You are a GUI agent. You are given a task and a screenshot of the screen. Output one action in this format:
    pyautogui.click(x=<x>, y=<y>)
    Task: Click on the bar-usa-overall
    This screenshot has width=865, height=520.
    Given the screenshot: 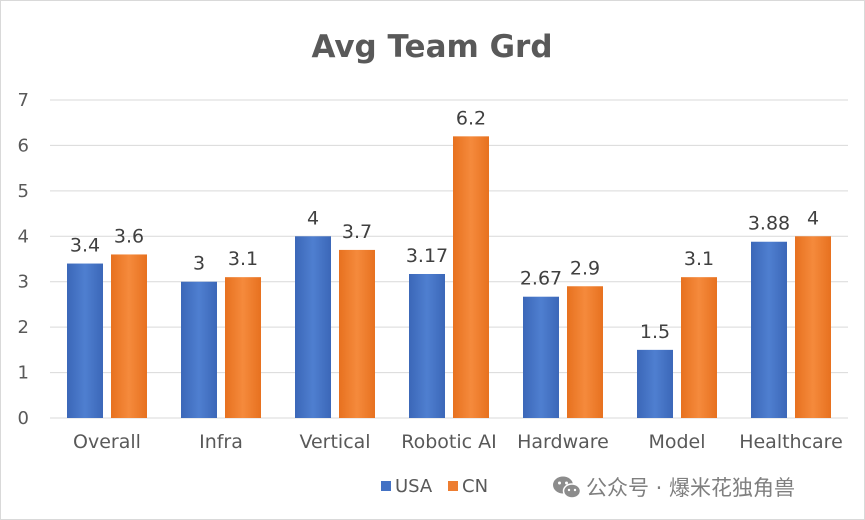 What is the action you would take?
    pyautogui.click(x=85, y=340)
    